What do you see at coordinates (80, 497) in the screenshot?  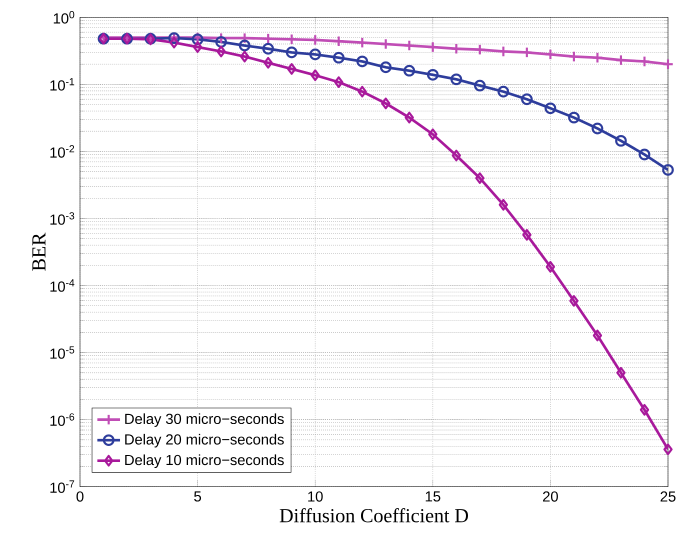 I see `x-tick-label: 0` at bounding box center [80, 497].